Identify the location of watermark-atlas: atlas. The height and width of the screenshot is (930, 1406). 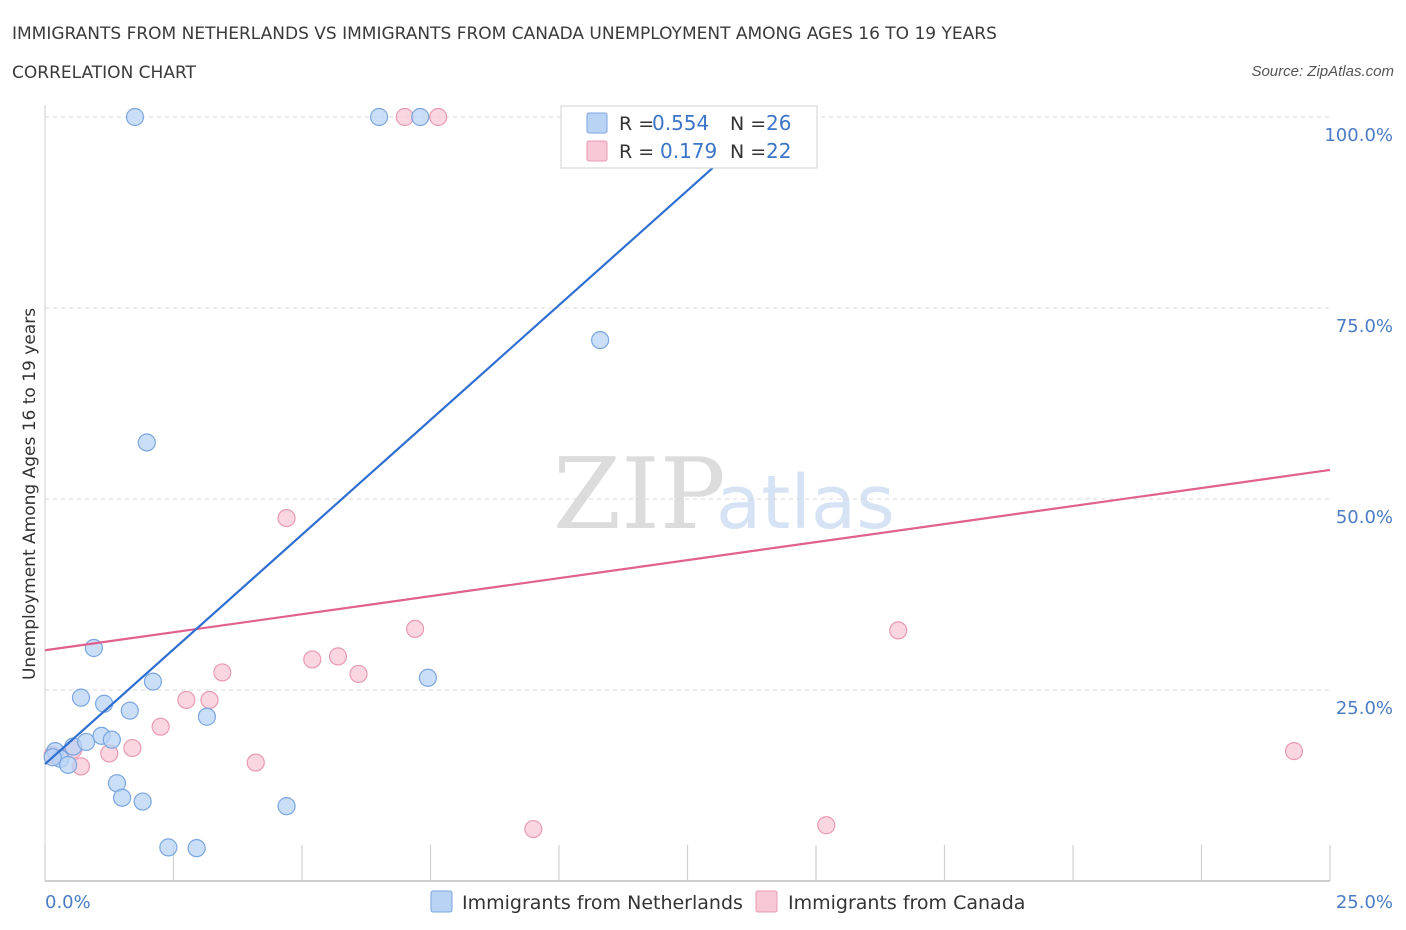
(805, 503).